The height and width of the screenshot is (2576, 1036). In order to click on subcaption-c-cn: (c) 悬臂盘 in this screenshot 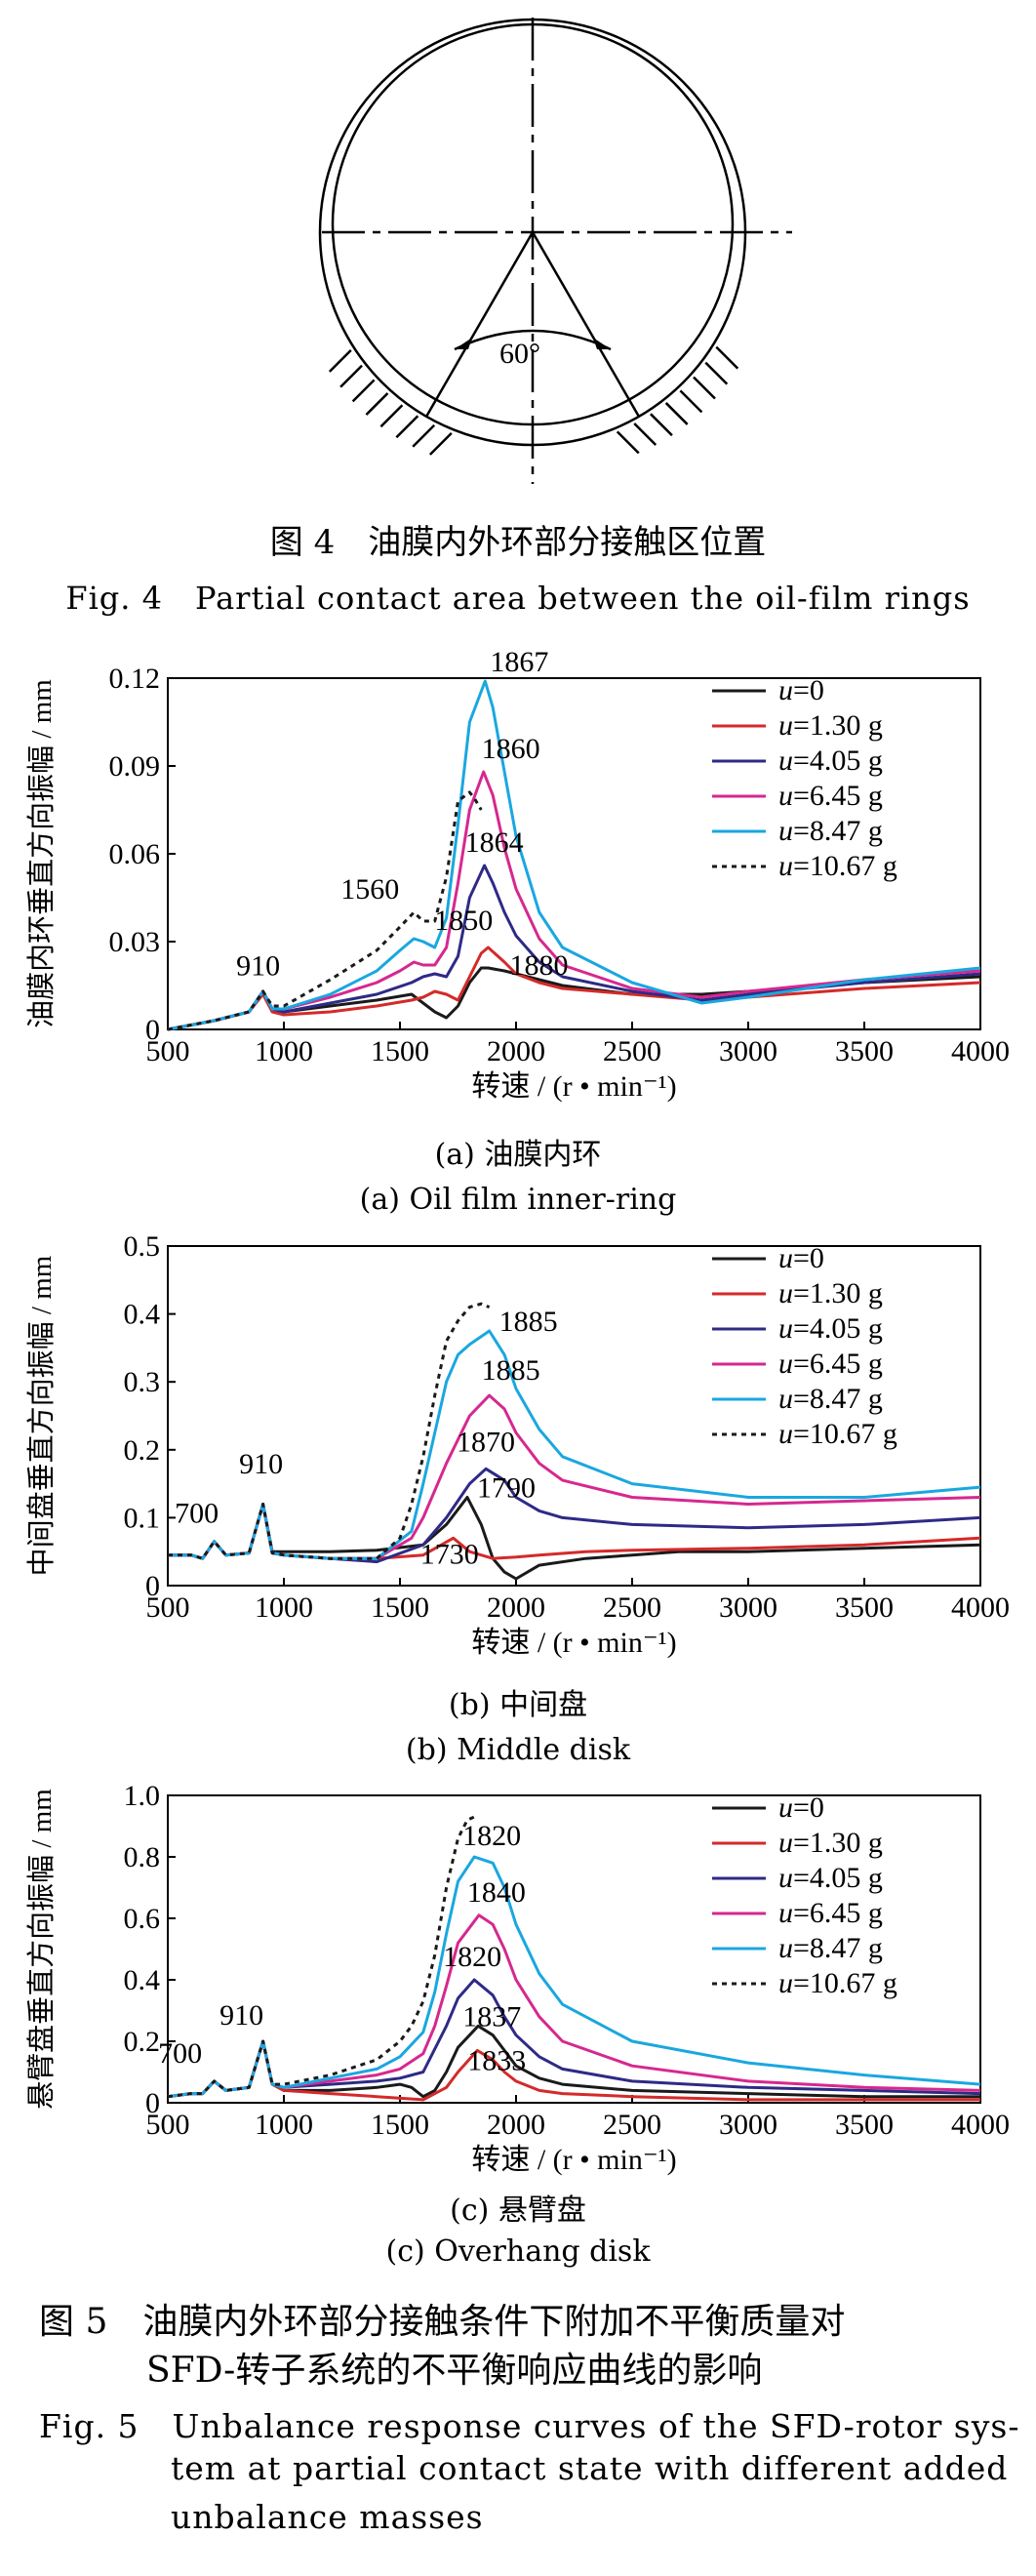, I will do `click(518, 2211)`.